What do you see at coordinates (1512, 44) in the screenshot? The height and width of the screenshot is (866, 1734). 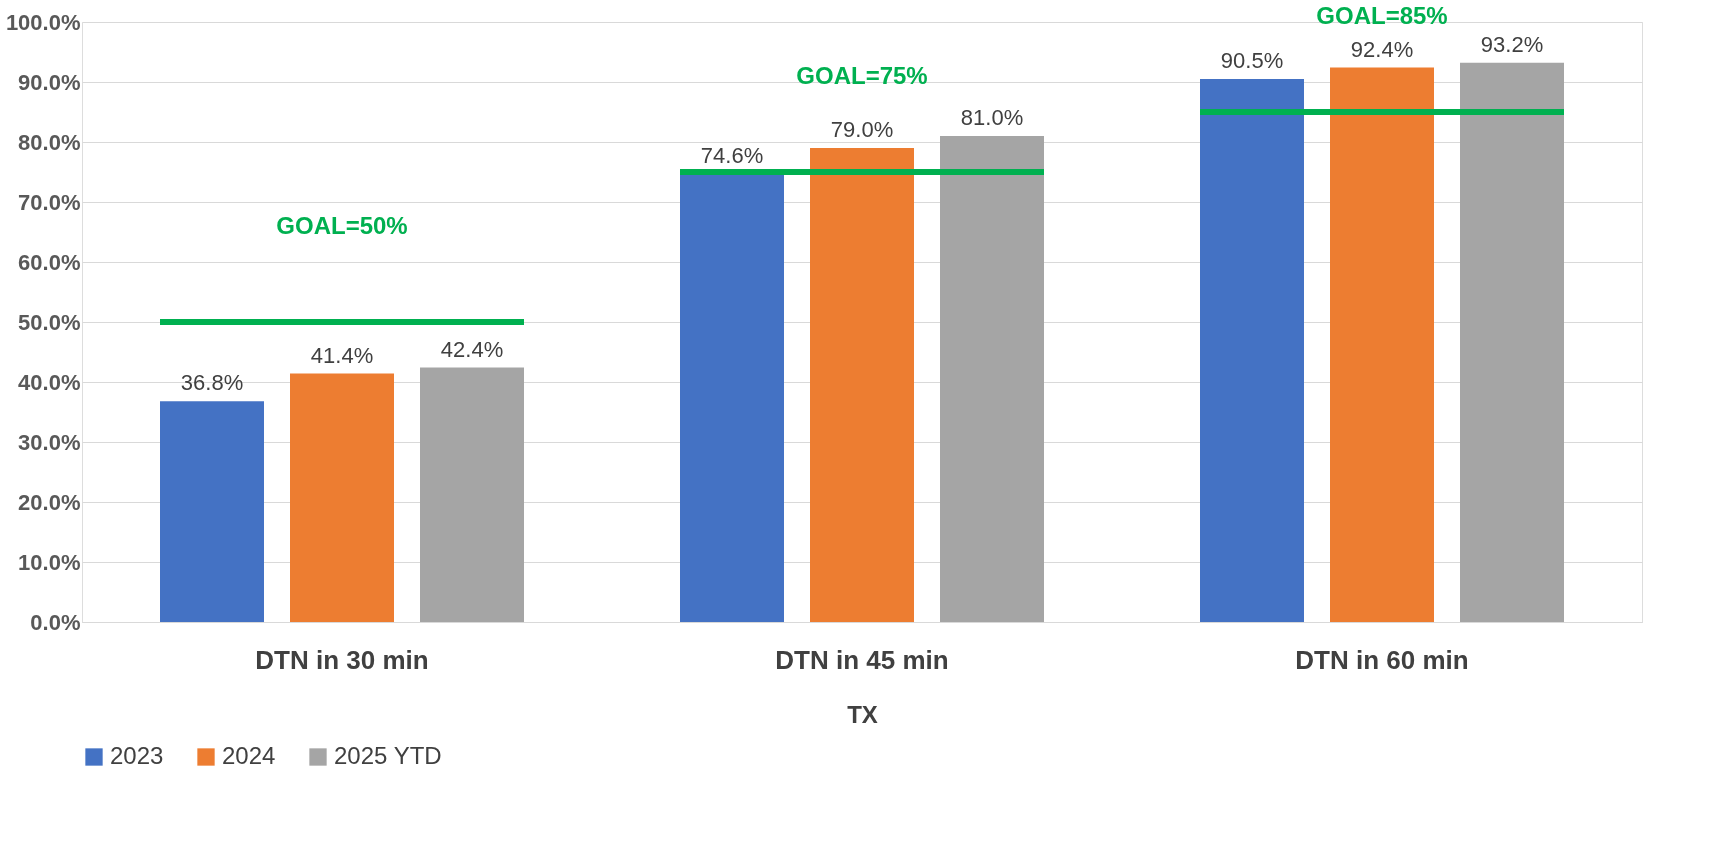 I see `data-label: 93.2%` at bounding box center [1512, 44].